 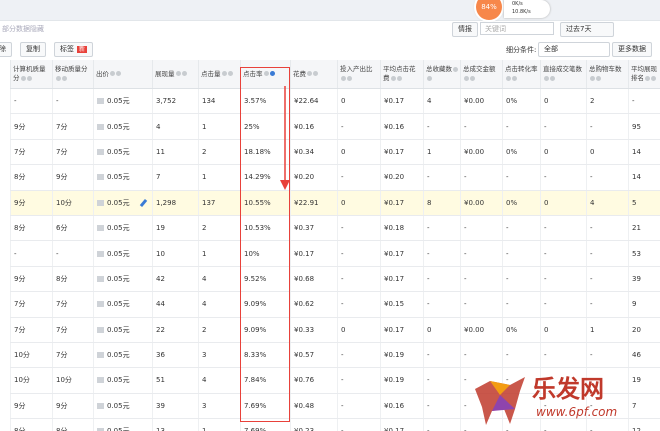 I want to click on table-row: 10分 10分 0.05元 51 4 7.84% ¥0.76 - ¥0.19 - - - - - 19, so click(x=335, y=380).